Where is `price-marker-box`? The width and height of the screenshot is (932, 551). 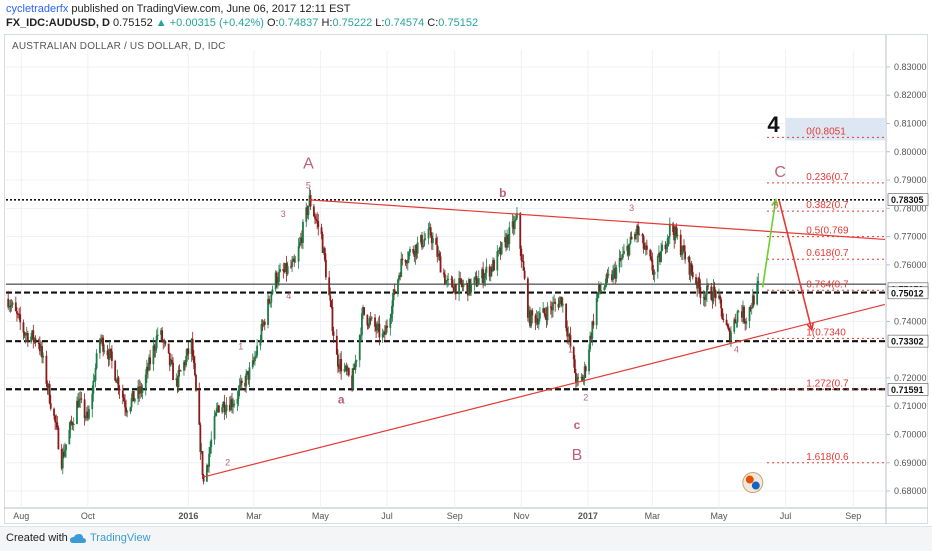
price-marker-box is located at coordinates (908, 341).